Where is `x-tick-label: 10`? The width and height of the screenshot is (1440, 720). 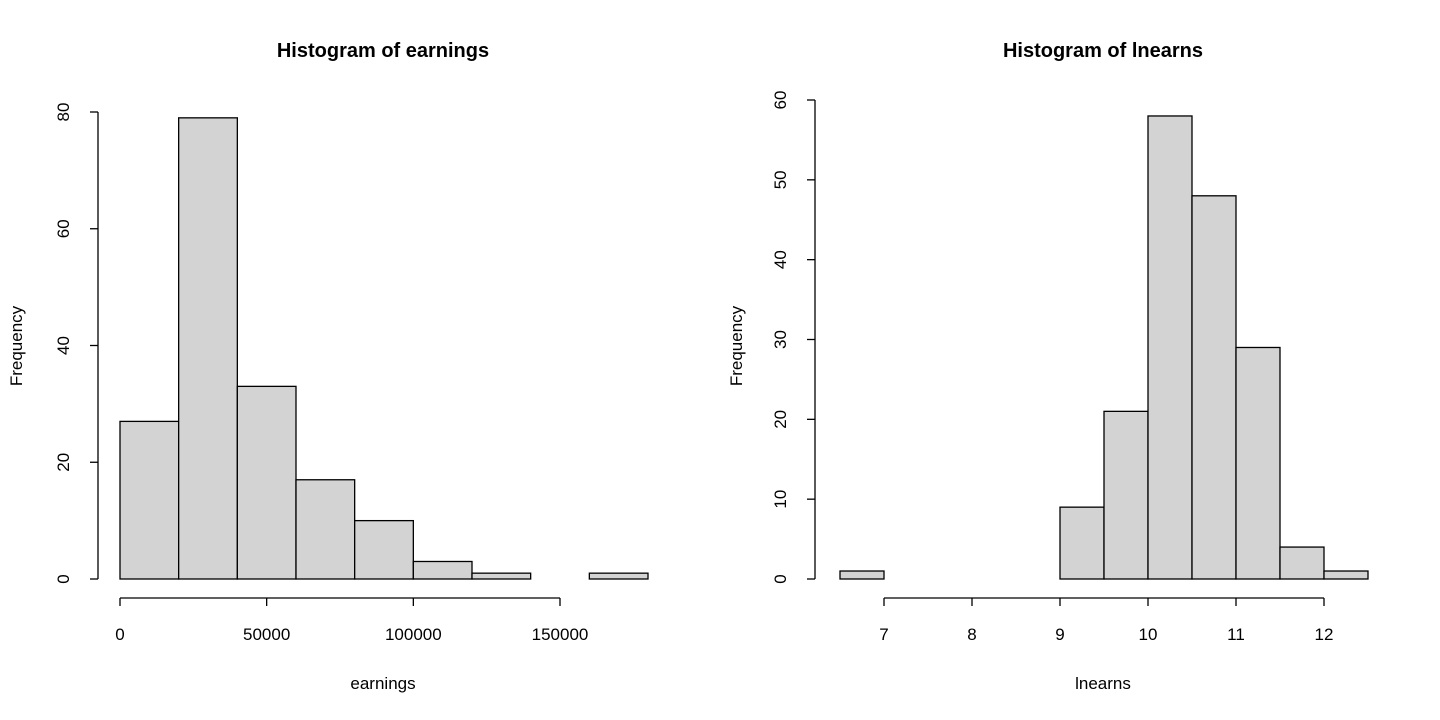 x-tick-label: 10 is located at coordinates (1148, 634).